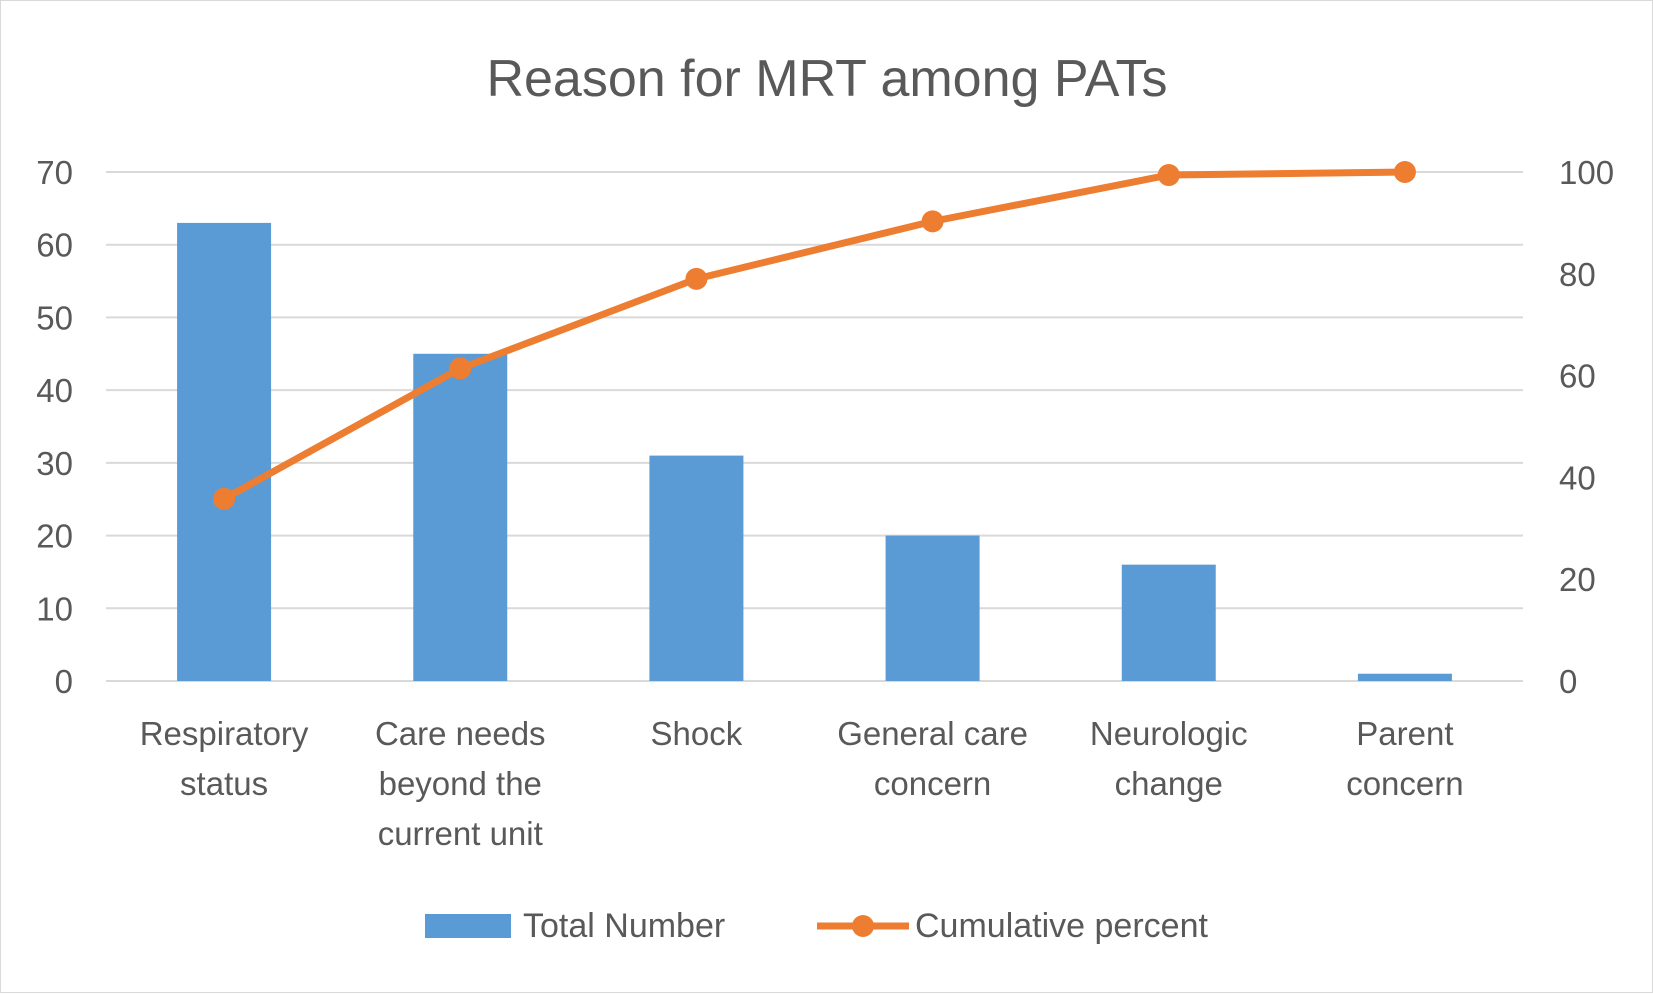  Describe the element at coordinates (816, 926) in the screenshot. I see `legend: Total Number Cumulative percent` at that location.